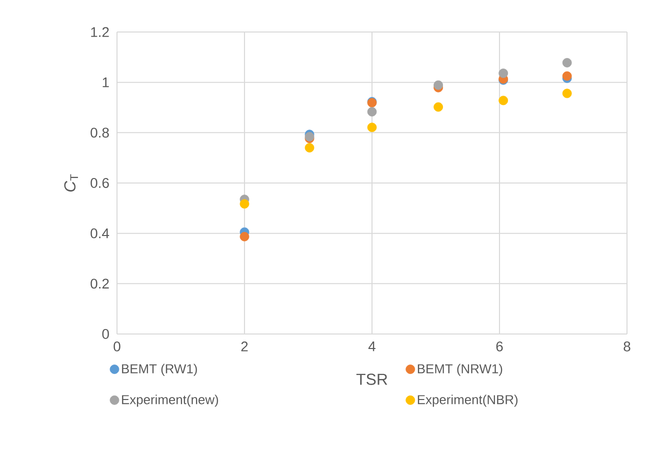 The height and width of the screenshot is (454, 656). What do you see at coordinates (244, 347) in the screenshot?
I see `x-tick-label: 2` at bounding box center [244, 347].